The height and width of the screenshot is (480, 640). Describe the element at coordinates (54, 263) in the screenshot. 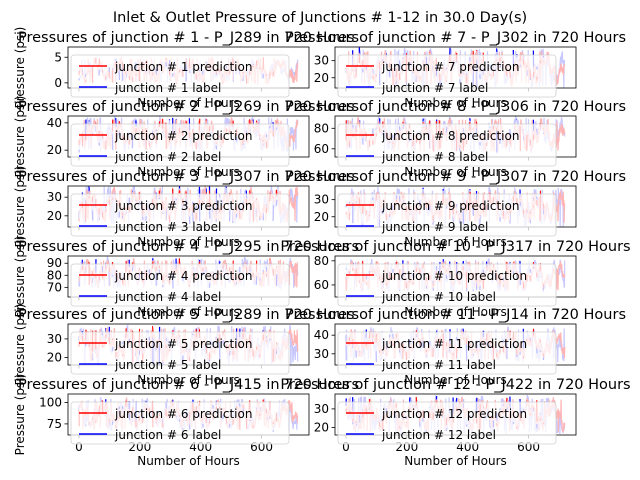

I see `y-tick-label: 90` at that location.